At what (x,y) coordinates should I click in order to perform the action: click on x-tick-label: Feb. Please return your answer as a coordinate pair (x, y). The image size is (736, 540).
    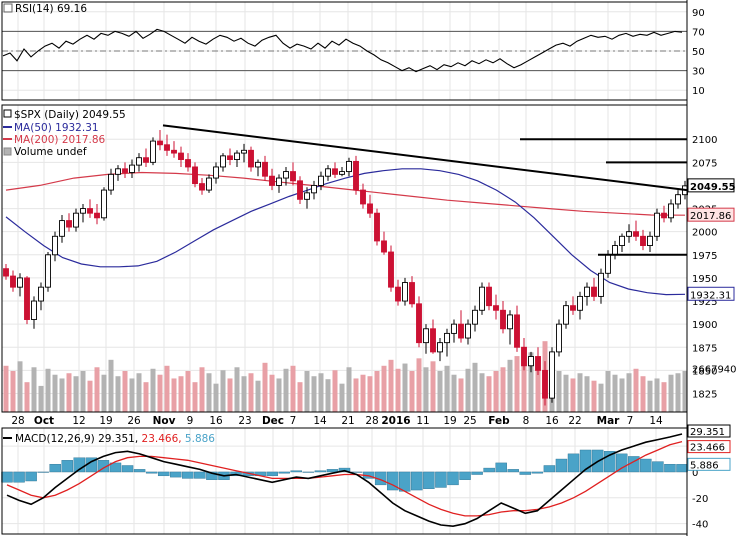
    Looking at the image, I should click on (499, 421).